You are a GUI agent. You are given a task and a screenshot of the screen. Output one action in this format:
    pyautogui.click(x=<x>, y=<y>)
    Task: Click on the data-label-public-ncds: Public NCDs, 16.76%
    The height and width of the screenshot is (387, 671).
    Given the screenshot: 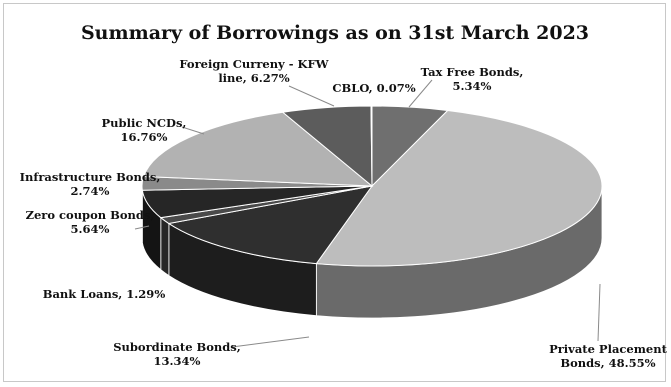 What is the action you would take?
    pyautogui.click(x=144, y=130)
    